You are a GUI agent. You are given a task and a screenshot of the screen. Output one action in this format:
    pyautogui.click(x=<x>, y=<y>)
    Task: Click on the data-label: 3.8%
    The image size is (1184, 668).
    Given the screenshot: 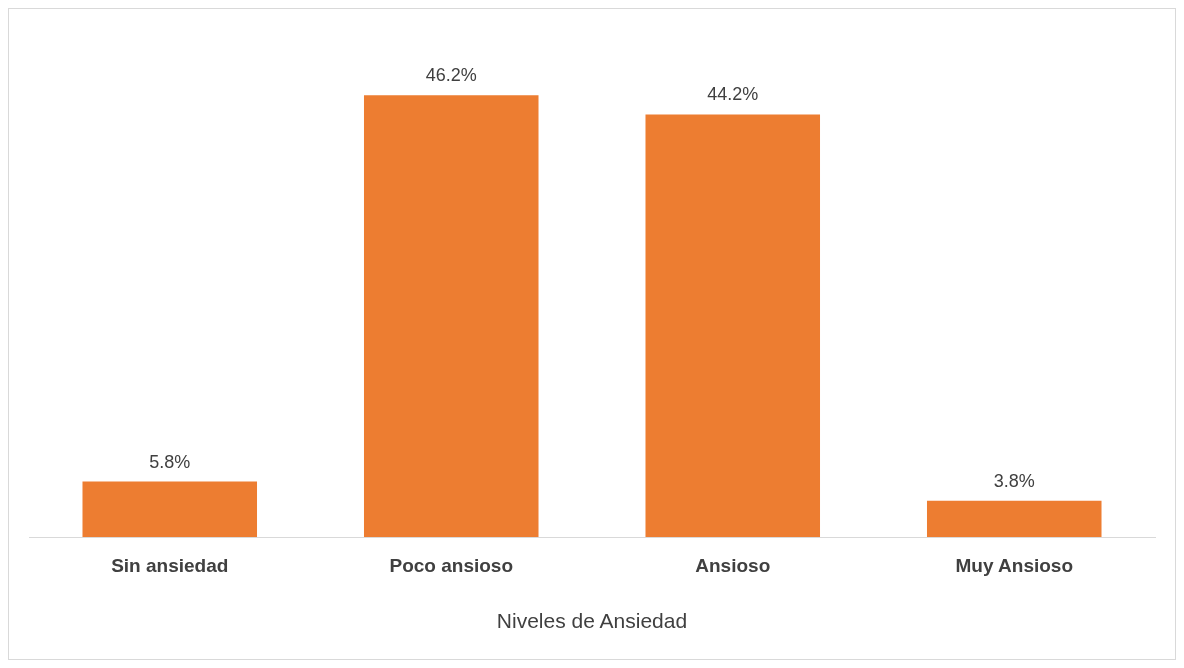 What is the action you would take?
    pyautogui.click(x=1014, y=480)
    